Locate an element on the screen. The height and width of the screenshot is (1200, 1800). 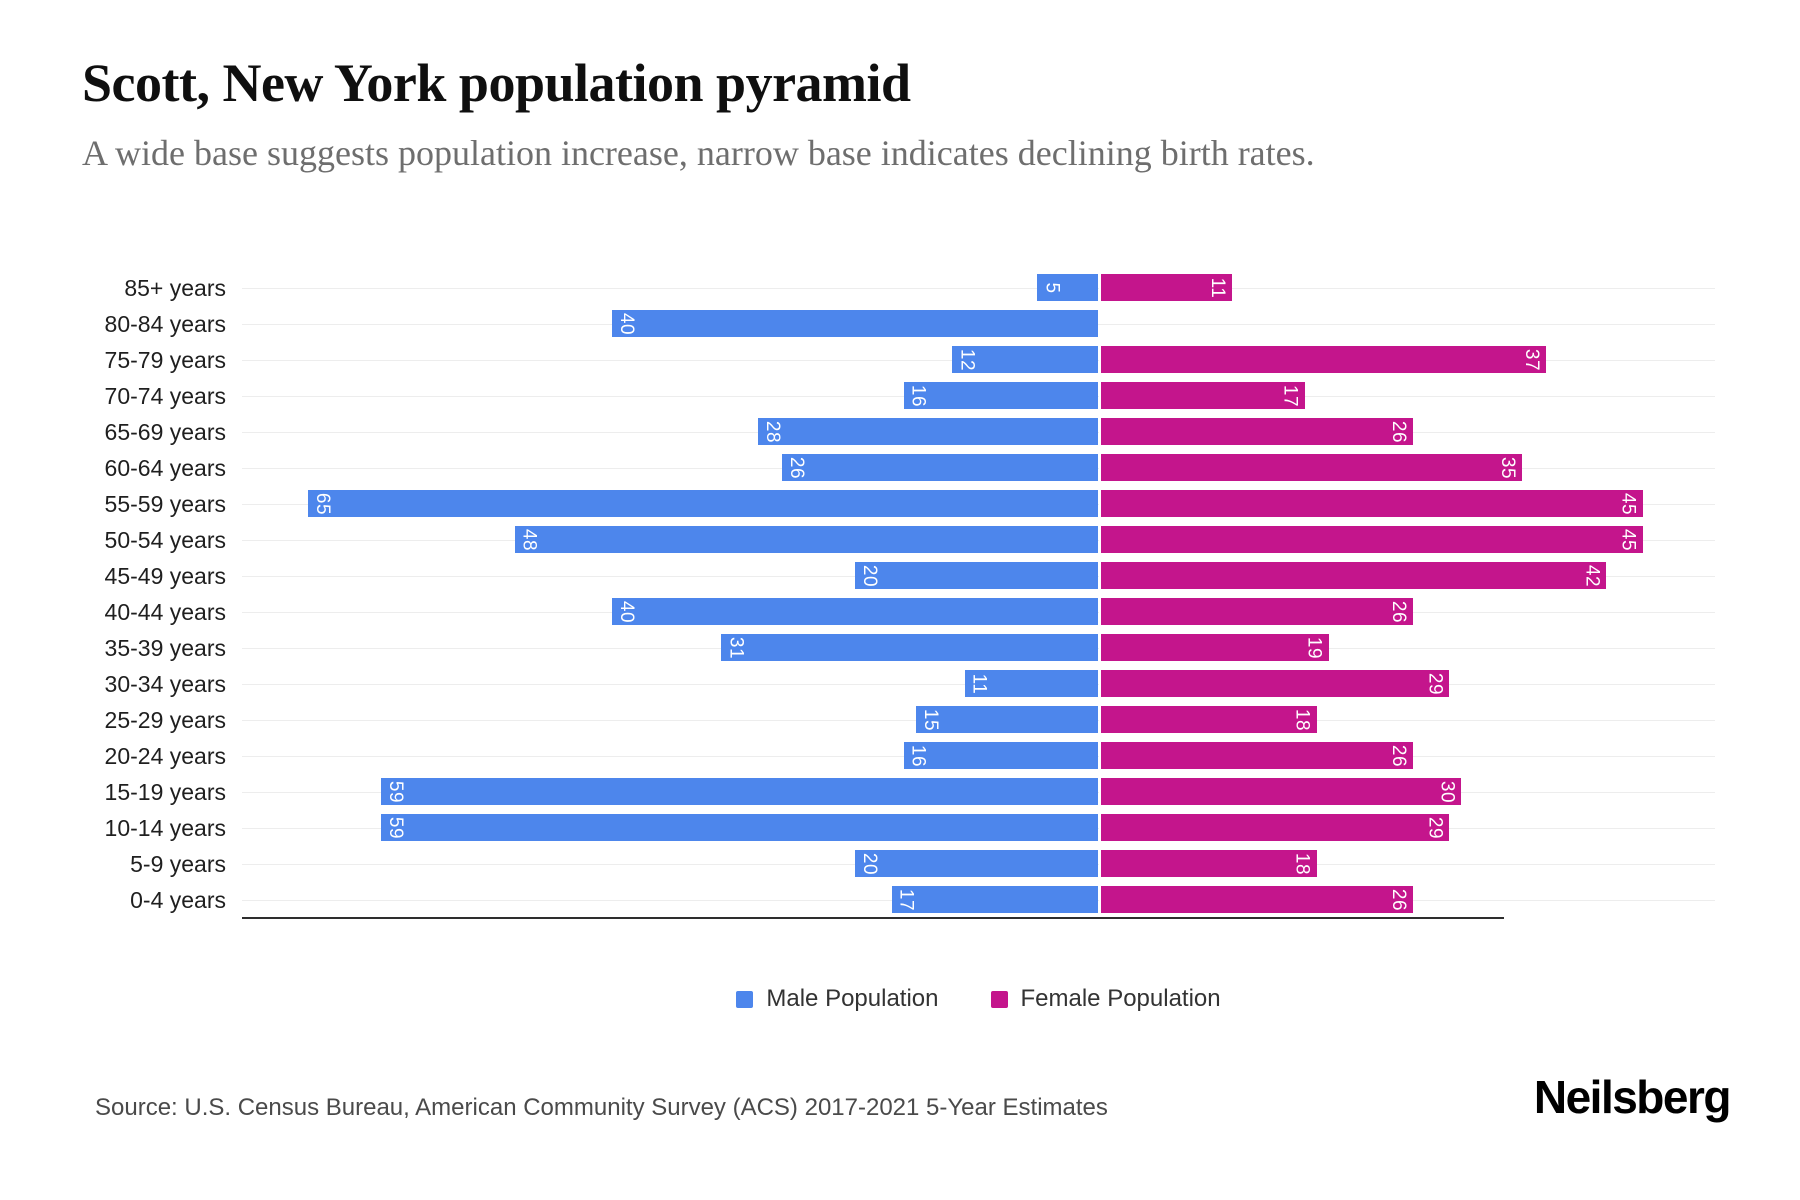
age-group-label: 45-49 years is located at coordinates (165, 576).